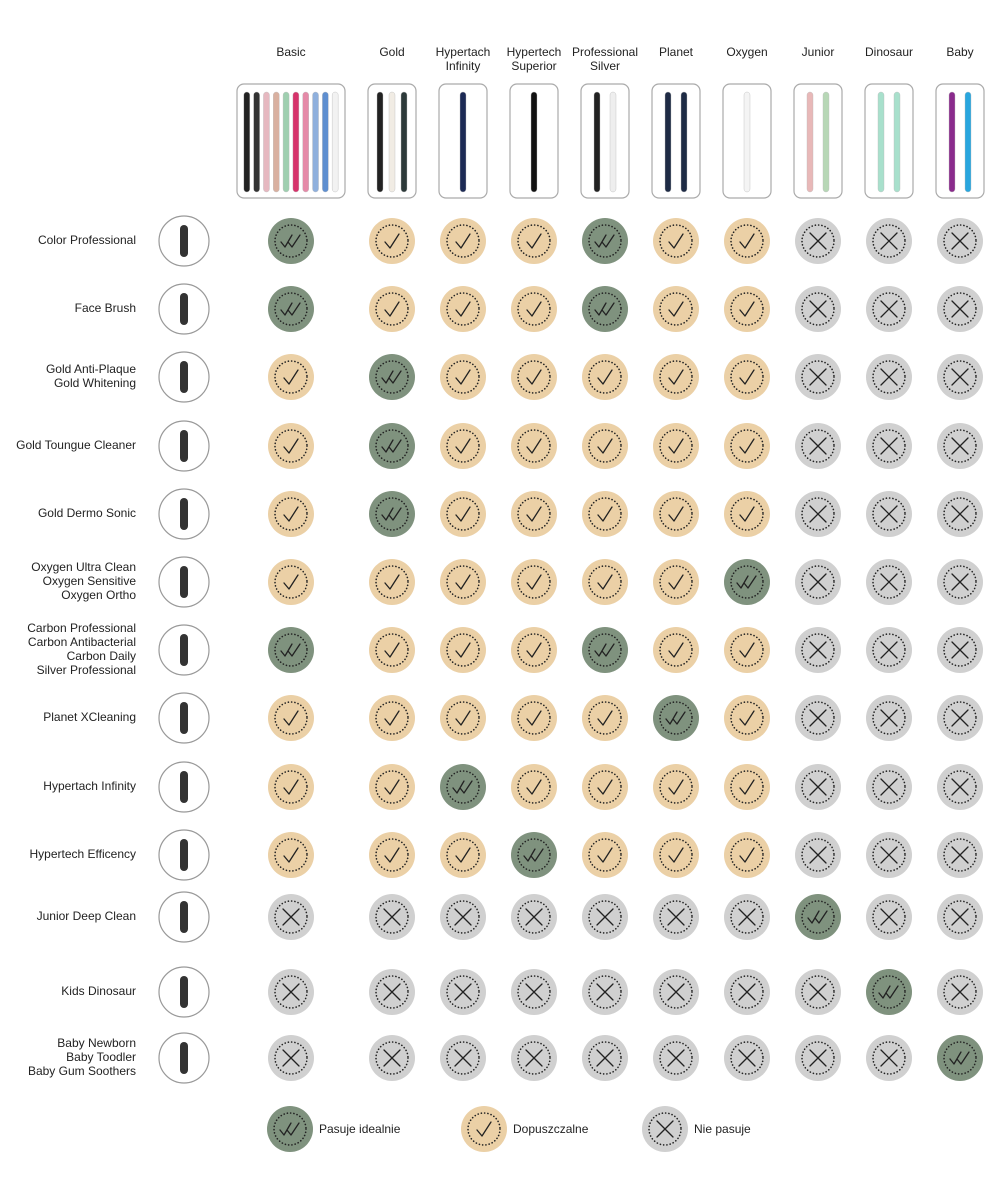 Image resolution: width=1000 pixels, height=1200 pixels. What do you see at coordinates (98, 595) in the screenshot?
I see `row-label: Oxygen Ortho` at bounding box center [98, 595].